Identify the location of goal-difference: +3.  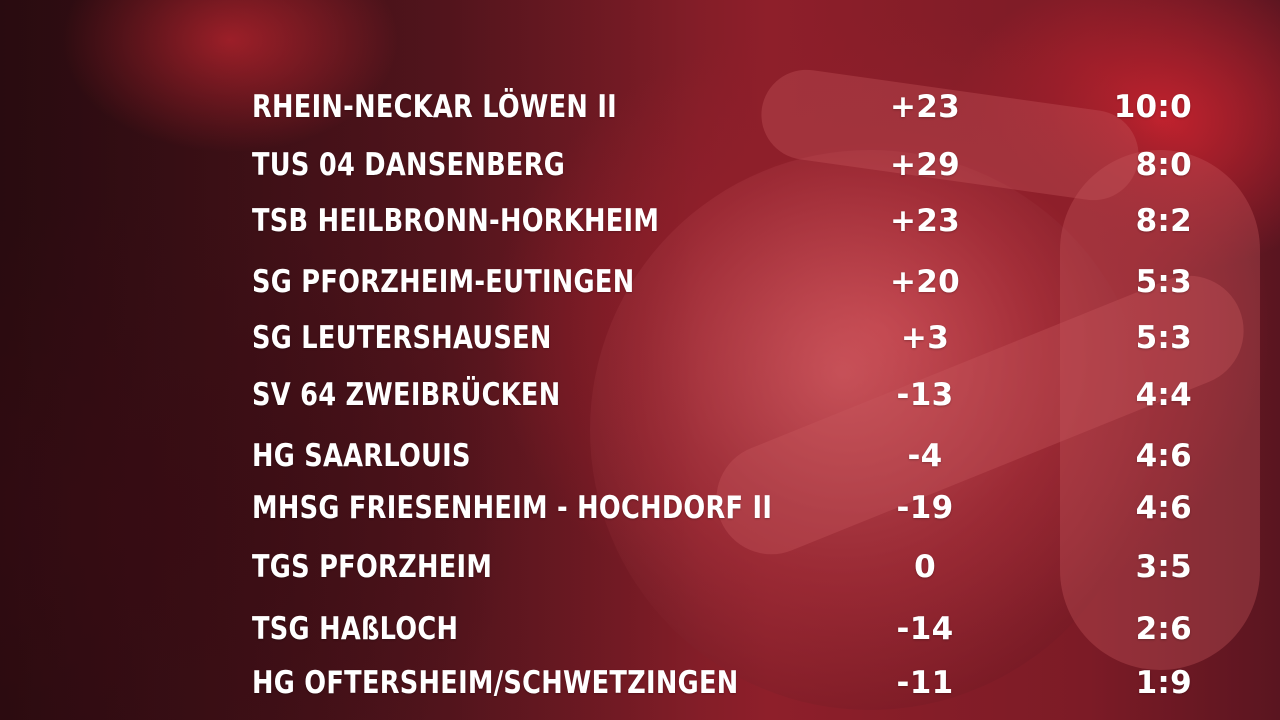
(925, 338).